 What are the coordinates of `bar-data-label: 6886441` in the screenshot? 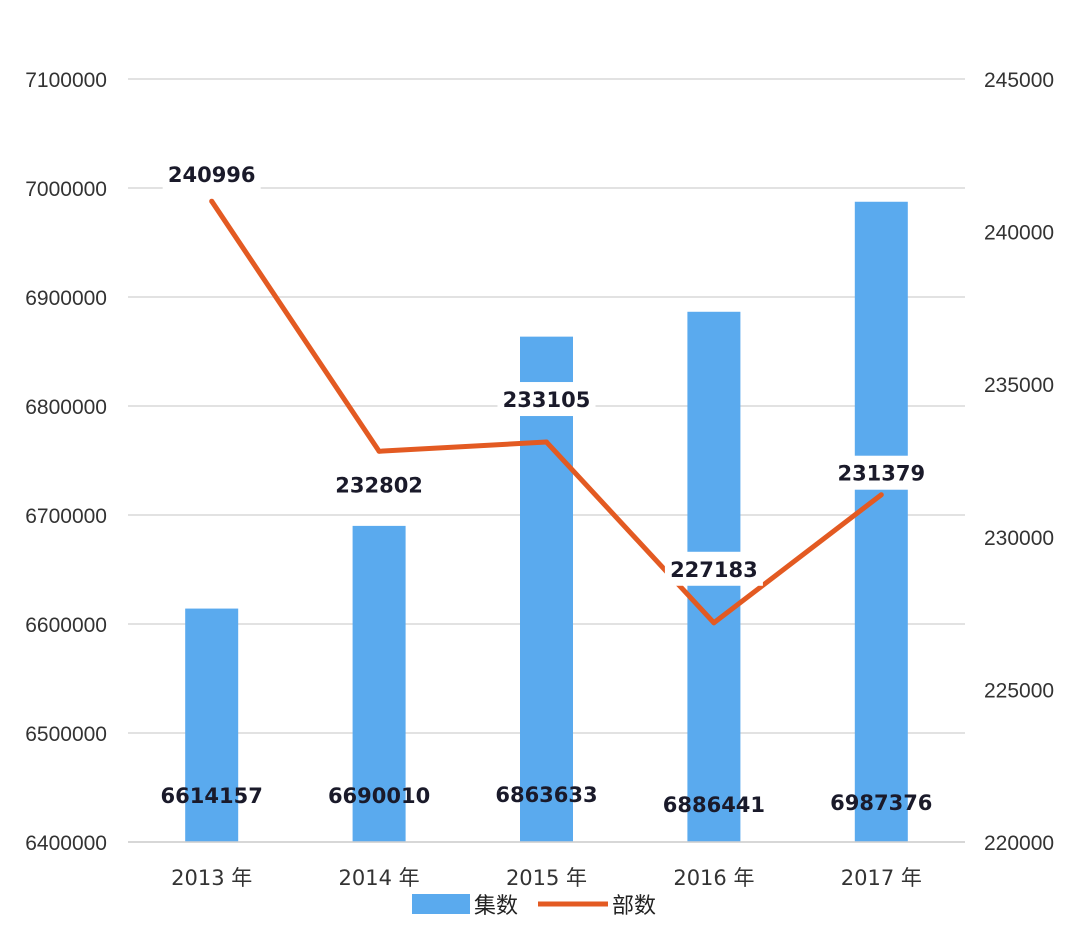 It's located at (714, 805).